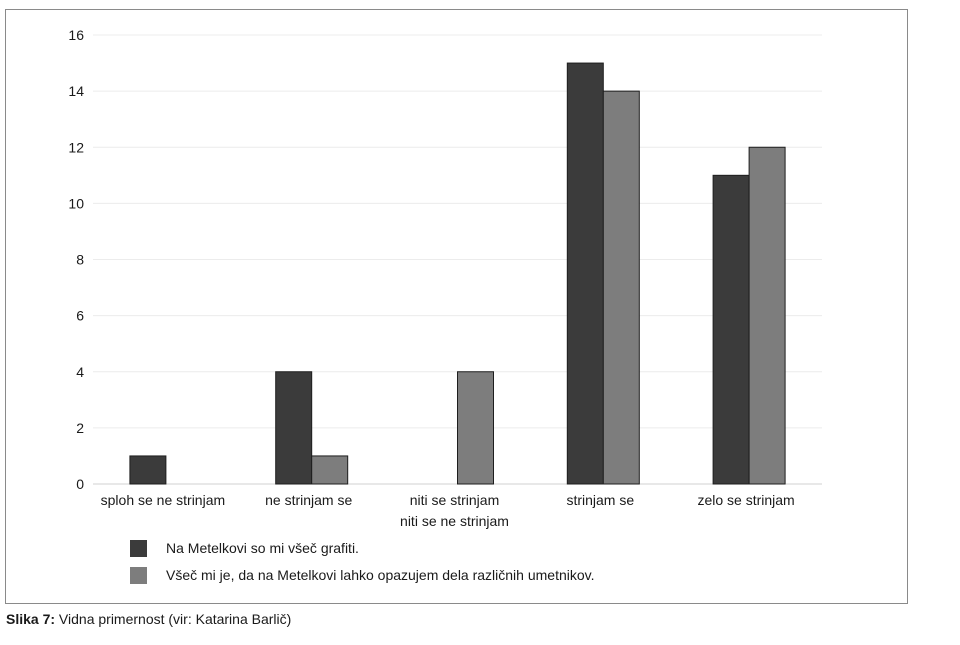 The width and height of the screenshot is (960, 645). What do you see at coordinates (600, 500) in the screenshot?
I see `x-category-label: strinjam se` at bounding box center [600, 500].